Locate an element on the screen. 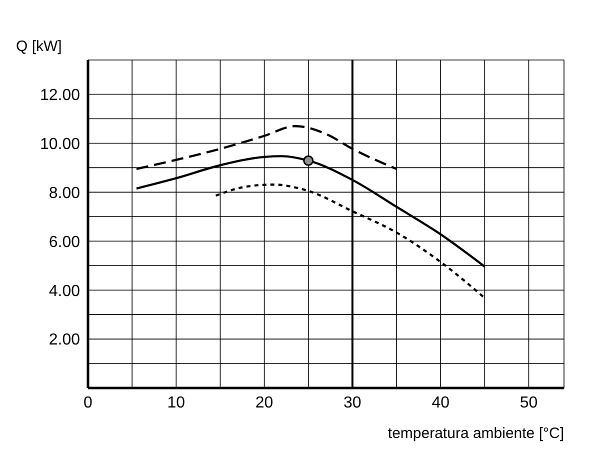 The height and width of the screenshot is (470, 592). y-tick-label: 4.00 is located at coordinates (64, 291).